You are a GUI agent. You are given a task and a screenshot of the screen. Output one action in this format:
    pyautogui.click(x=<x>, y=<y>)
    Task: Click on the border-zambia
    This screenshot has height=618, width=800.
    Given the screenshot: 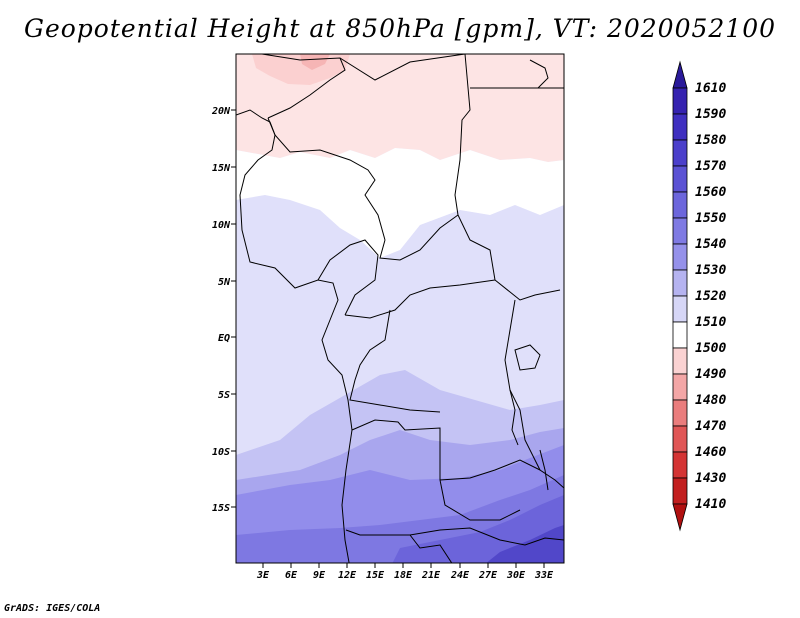 What is the action you would take?
    pyautogui.click(x=490, y=470)
    